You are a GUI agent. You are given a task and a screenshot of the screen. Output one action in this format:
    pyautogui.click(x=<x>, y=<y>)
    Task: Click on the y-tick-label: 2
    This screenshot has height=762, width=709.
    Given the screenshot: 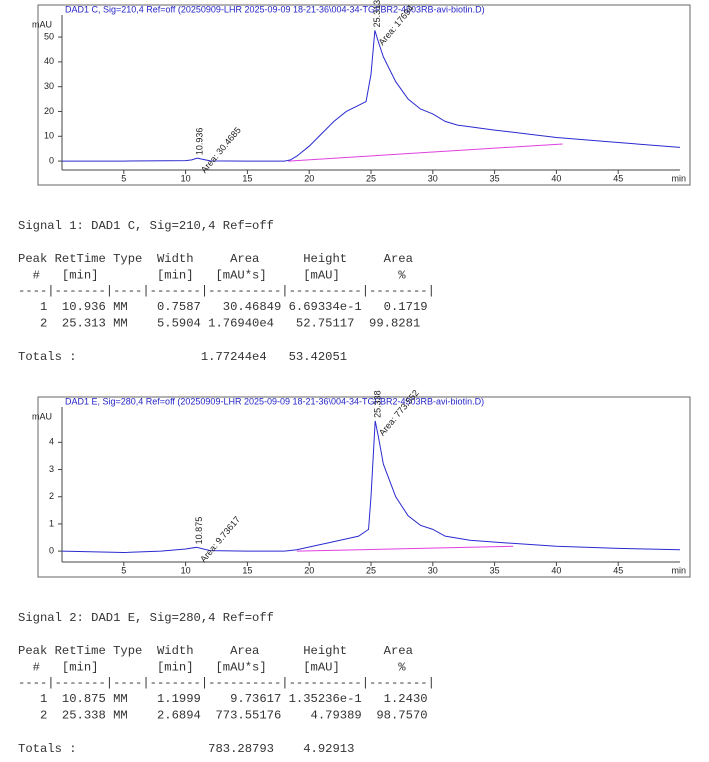 What is the action you would take?
    pyautogui.click(x=51, y=496)
    